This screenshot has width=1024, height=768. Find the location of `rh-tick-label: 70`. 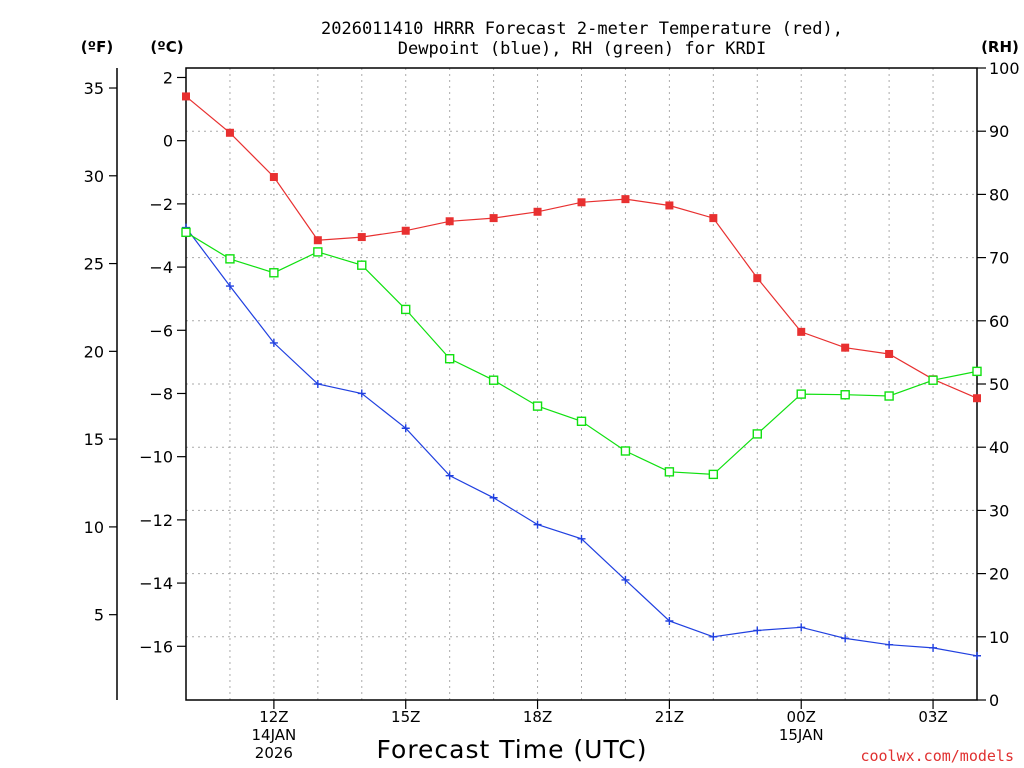

rh-tick-label: 70 is located at coordinates (999, 258).